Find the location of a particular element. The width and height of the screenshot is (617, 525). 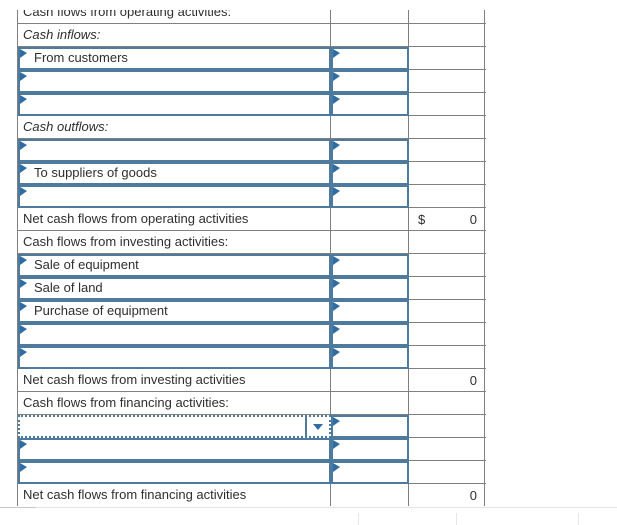

description-input: Sale of land is located at coordinates (174, 288).